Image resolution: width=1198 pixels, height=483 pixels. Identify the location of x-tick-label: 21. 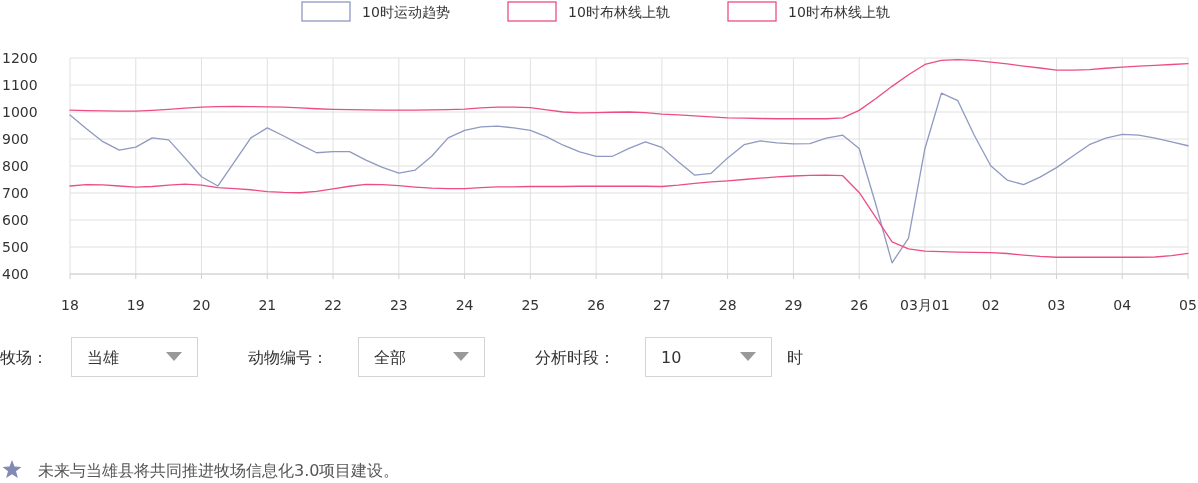
(267, 305).